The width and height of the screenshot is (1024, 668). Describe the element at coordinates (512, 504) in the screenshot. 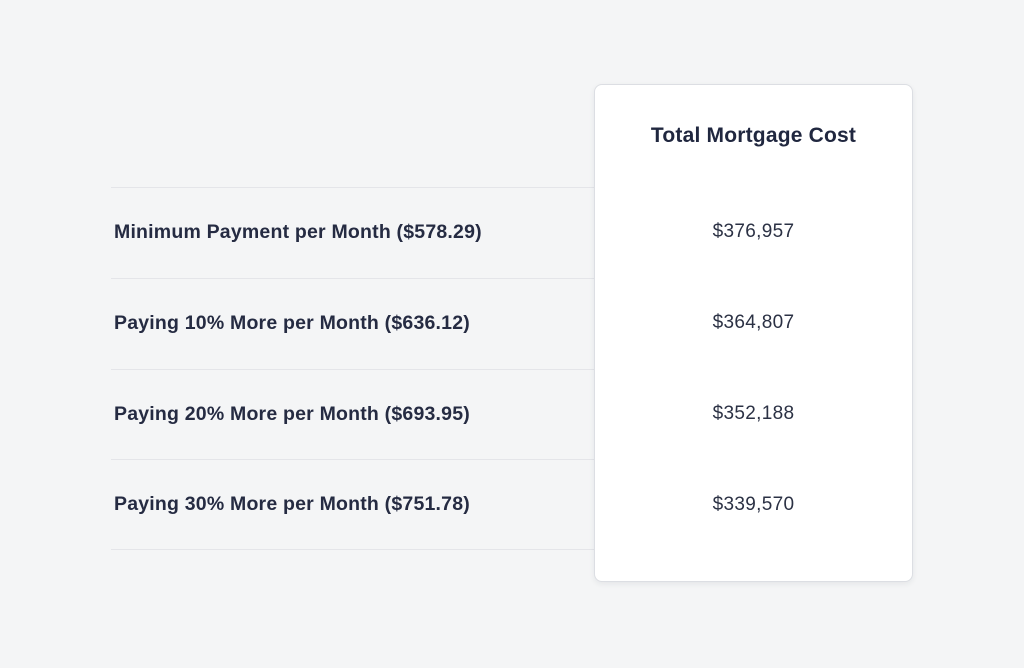

I see `table-row: Paying 30% More per Month ($751.78)` at that location.